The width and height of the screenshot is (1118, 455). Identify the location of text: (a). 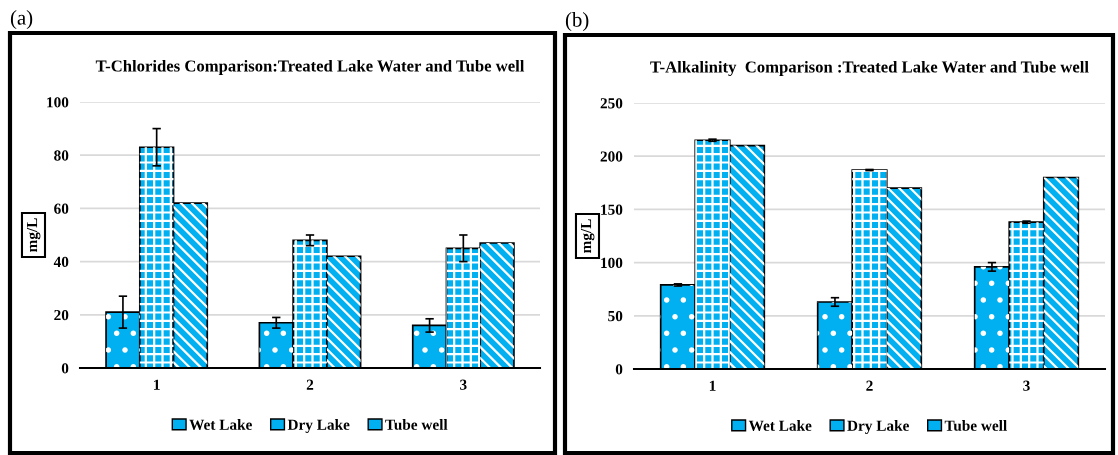
(21, 19).